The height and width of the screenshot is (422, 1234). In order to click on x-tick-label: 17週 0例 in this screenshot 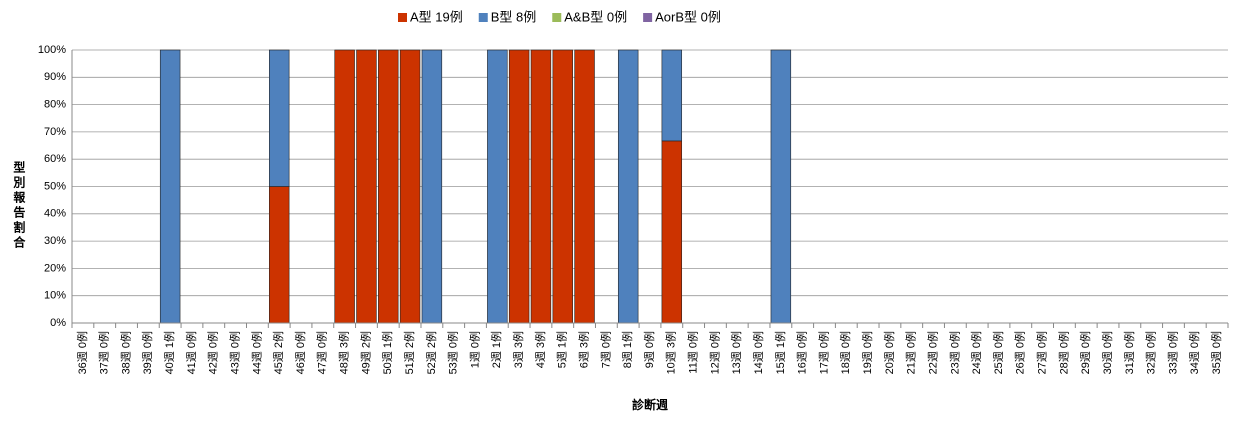, I will do `click(823, 352)`.